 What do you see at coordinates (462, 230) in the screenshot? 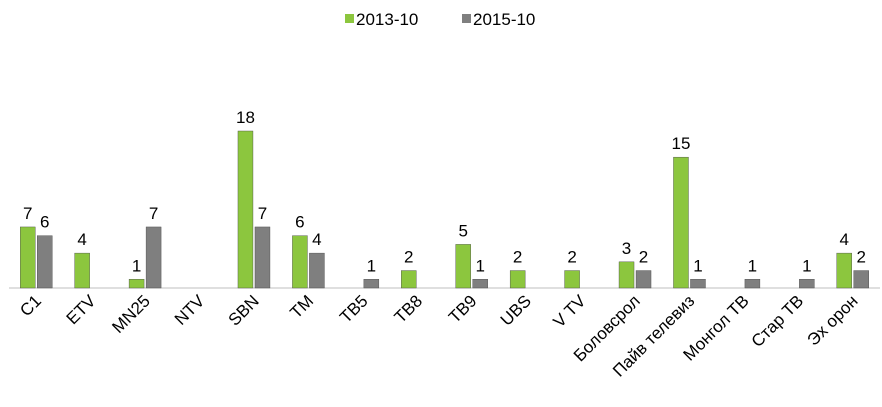
I see `data-label: 5` at bounding box center [462, 230].